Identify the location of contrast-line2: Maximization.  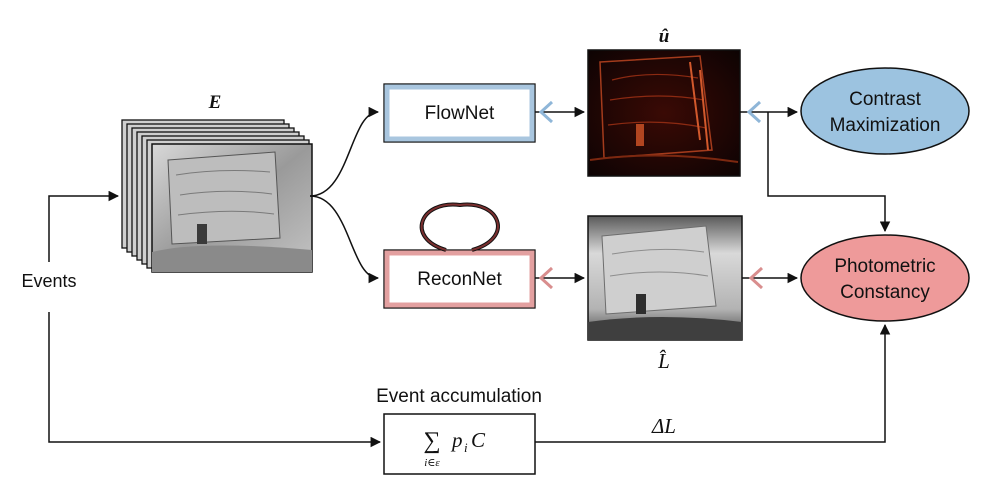
(885, 125).